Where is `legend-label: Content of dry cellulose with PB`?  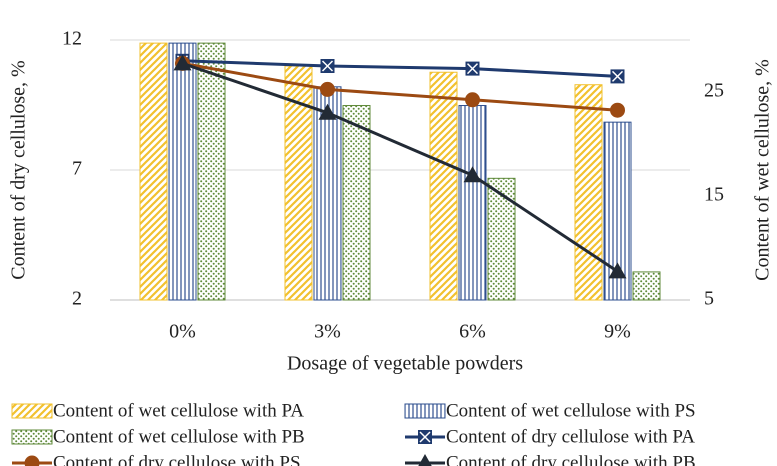
legend-label: Content of dry cellulose with PB is located at coordinates (571, 459).